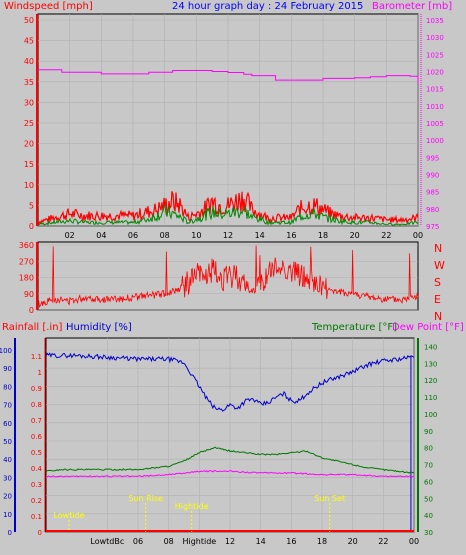 Image resolution: width=466 pixels, height=555 pixels. I want to click on windspeed-tick-label: 0, so click(31, 226).